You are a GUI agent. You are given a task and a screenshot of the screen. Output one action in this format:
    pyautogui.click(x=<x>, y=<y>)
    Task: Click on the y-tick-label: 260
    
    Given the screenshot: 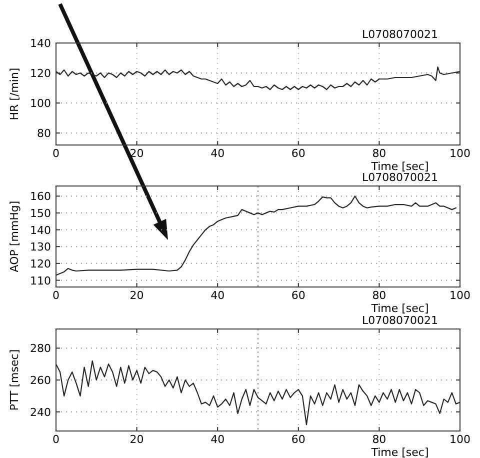 What is the action you would take?
    pyautogui.click(x=40, y=380)
    